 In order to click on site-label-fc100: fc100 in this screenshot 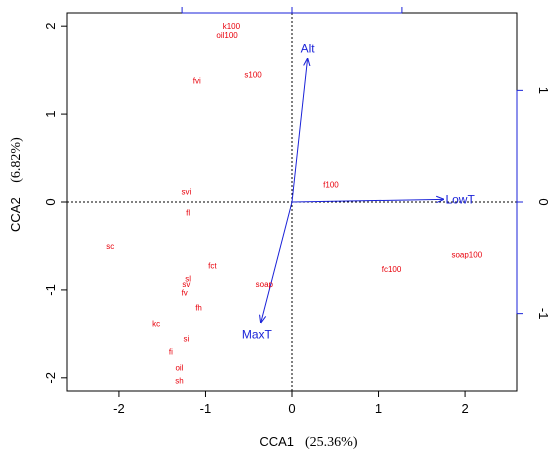, I will do `click(392, 269)`.